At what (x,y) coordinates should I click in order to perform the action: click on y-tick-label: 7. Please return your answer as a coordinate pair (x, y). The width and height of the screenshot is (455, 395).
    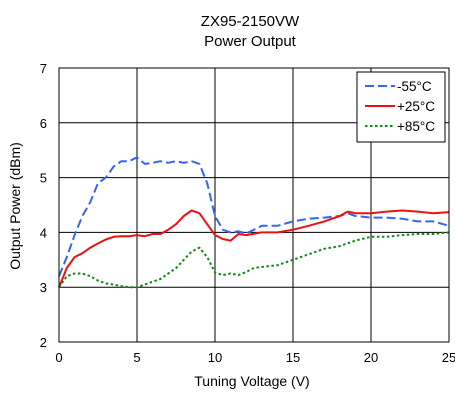
    Looking at the image, I should click on (43, 68).